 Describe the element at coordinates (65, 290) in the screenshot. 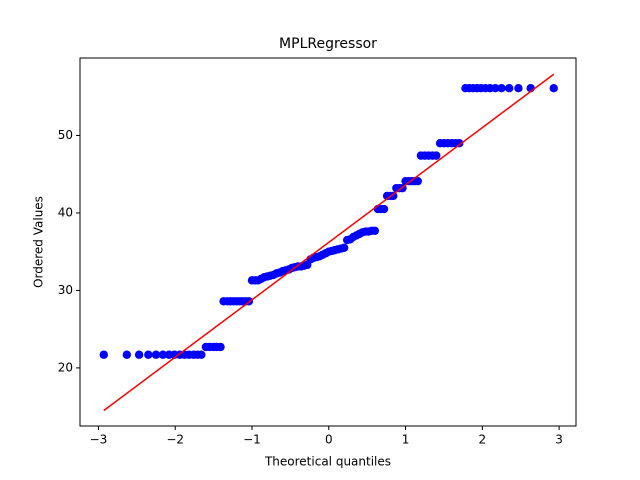

I see `y-tick-label: 30` at that location.